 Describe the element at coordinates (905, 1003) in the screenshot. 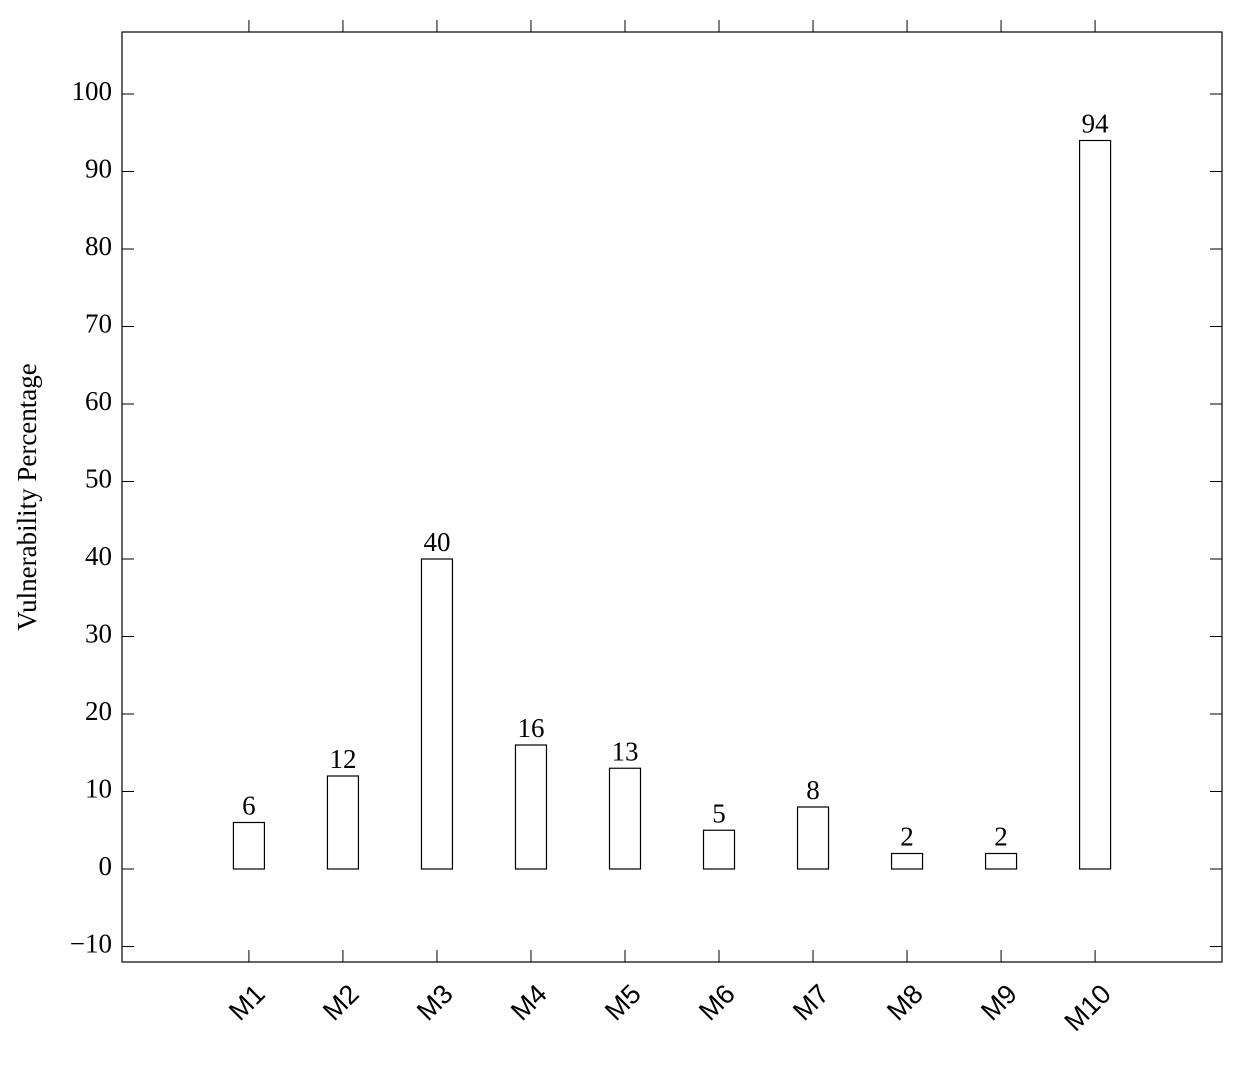

I see `x-tick-label: M8` at that location.